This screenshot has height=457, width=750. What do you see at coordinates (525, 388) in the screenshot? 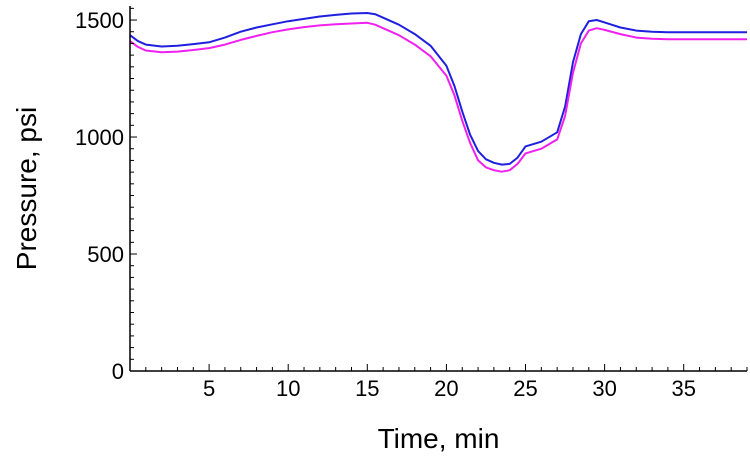
I see `x-tick-label: 25` at bounding box center [525, 388].